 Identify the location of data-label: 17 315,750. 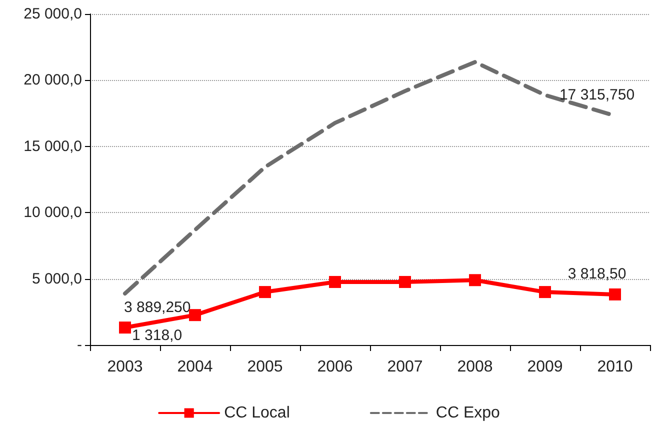
(597, 95).